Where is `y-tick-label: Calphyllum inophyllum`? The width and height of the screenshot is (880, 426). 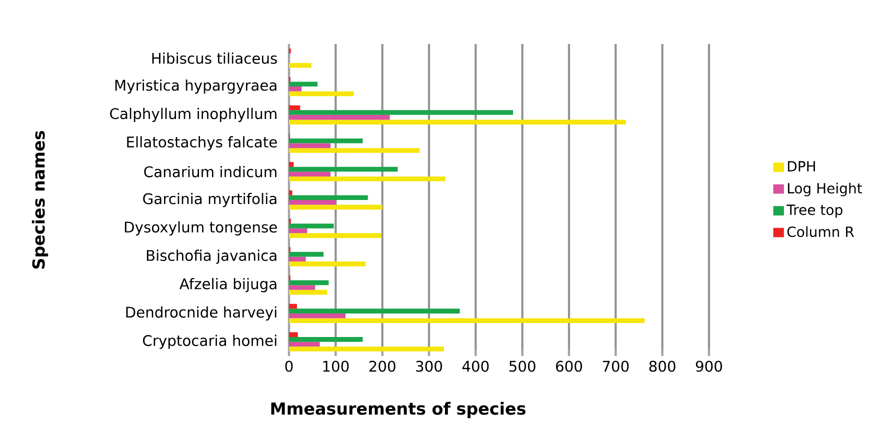
y-tick-label: Calphyllum inophyllum is located at coordinates (193, 115).